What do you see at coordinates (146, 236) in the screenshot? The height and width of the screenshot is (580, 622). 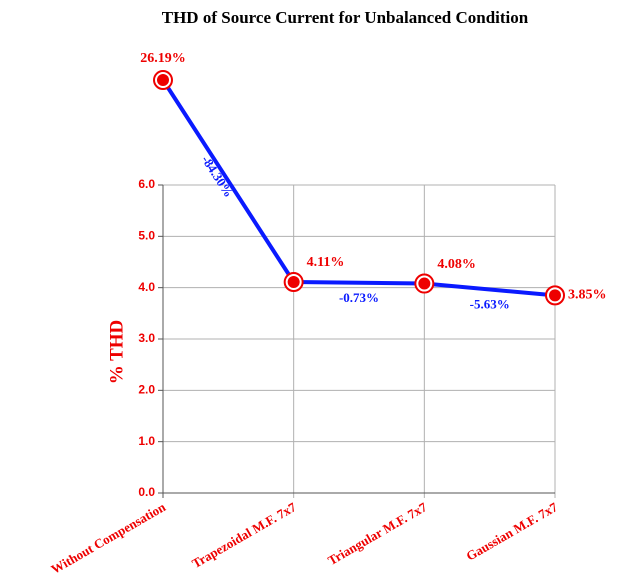 I see `y-tick-label: 5.0` at bounding box center [146, 236].